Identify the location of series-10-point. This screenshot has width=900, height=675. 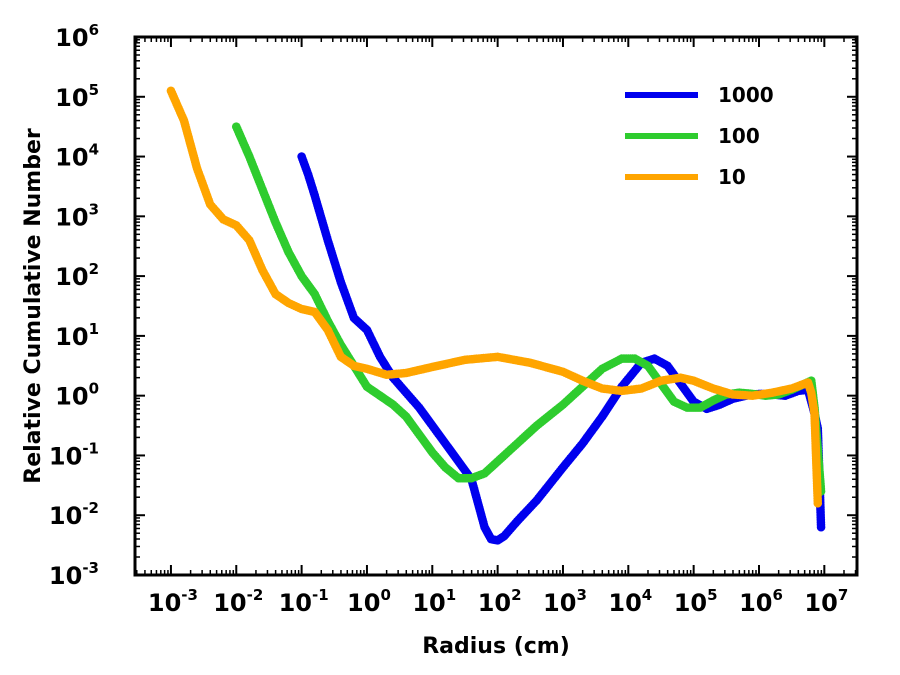
(818, 503).